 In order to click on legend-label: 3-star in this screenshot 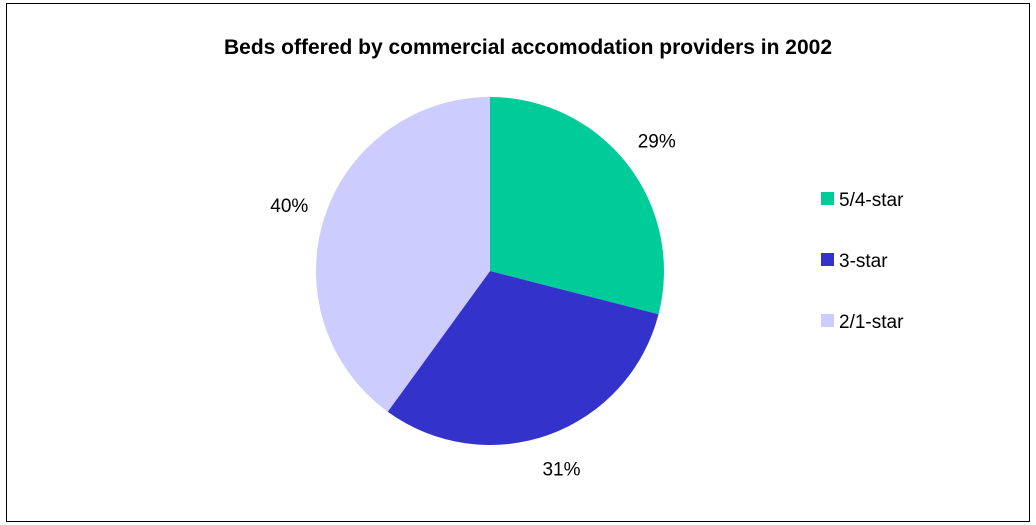, I will do `click(863, 261)`.